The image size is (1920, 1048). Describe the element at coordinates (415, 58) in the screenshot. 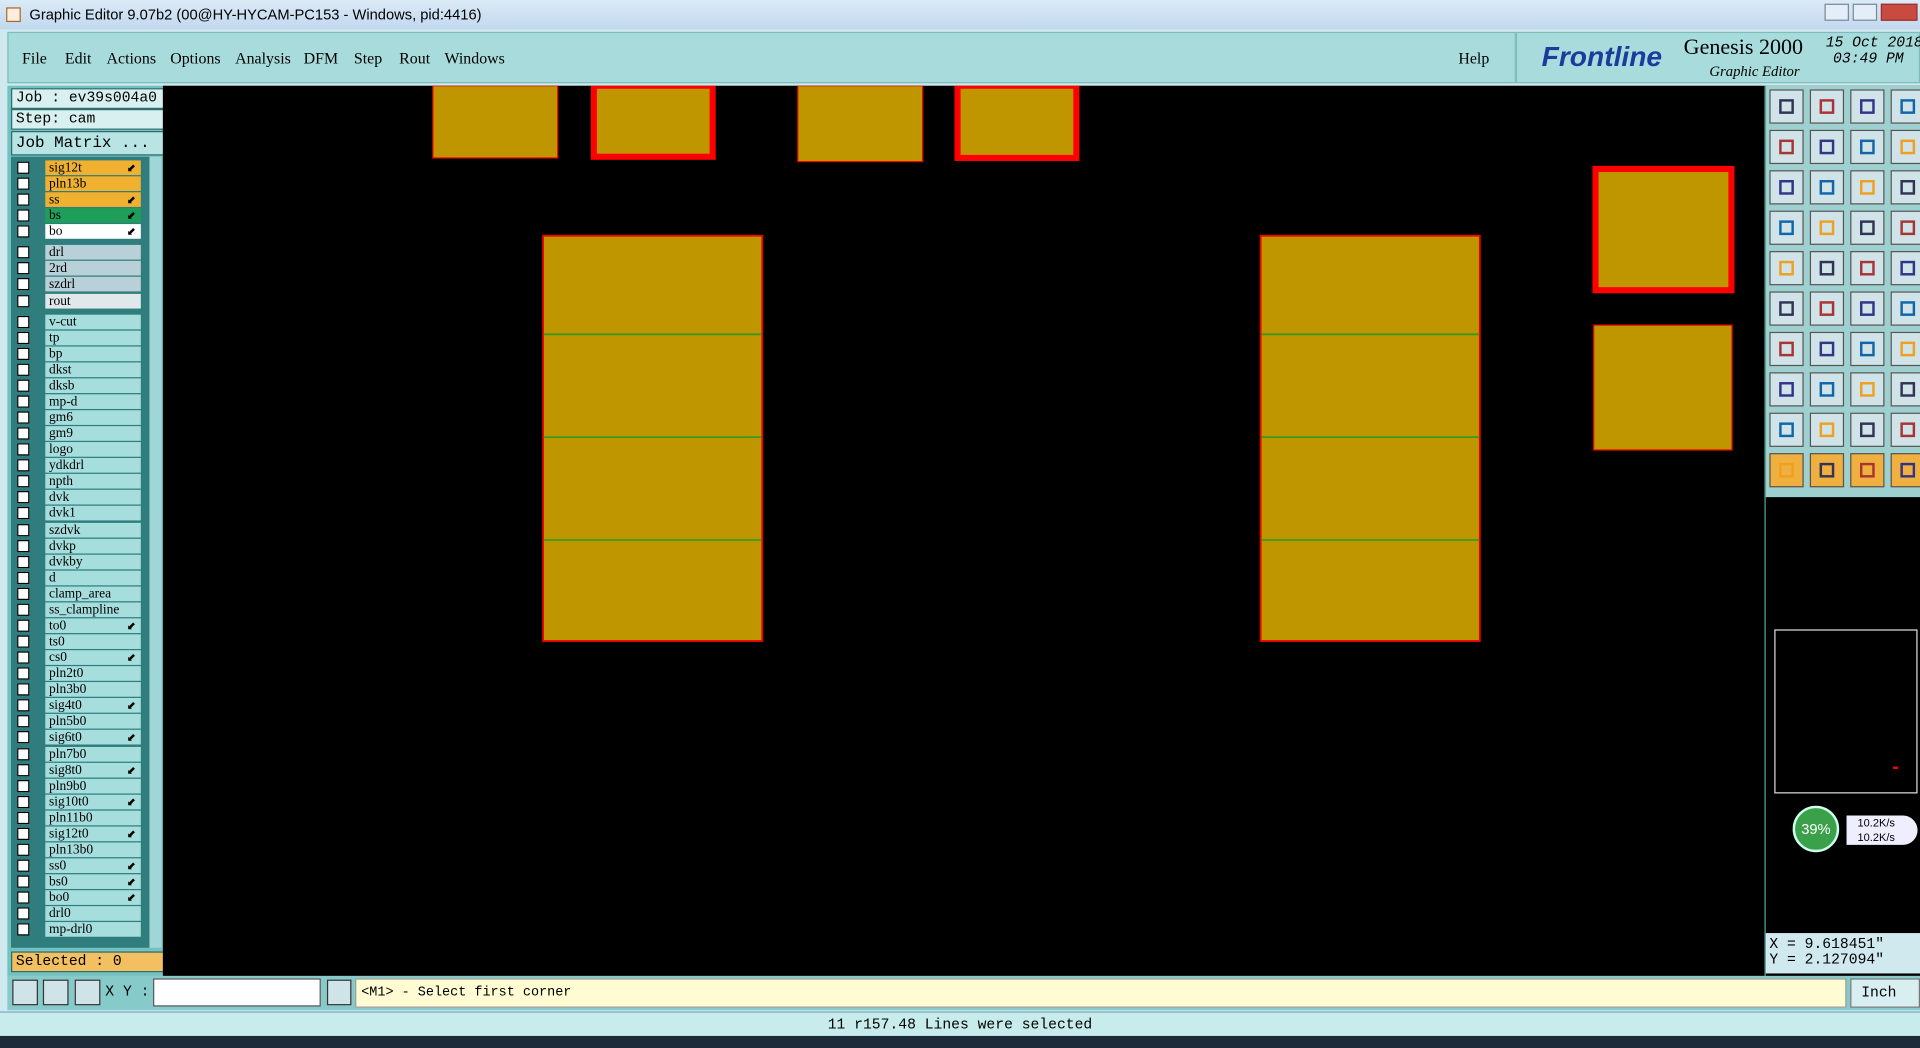

I see `menu-item: Rout` at that location.